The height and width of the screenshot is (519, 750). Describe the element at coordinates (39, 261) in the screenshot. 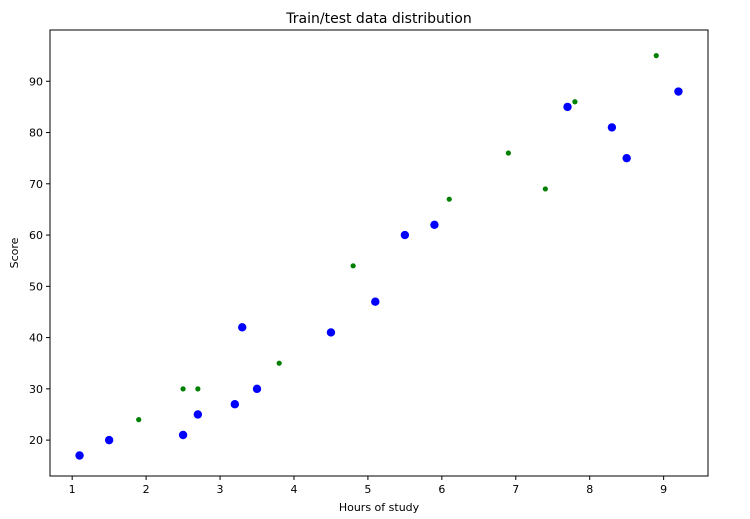

I see `y-axis: 20 30 40 50 60 70 80 90` at that location.